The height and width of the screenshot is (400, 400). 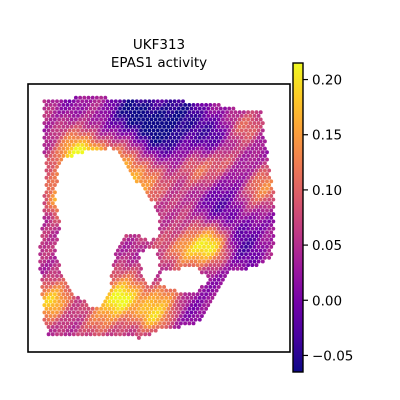 What do you see at coordinates (327, 81) in the screenshot?
I see `colorbar-tick-label: 0.20` at bounding box center [327, 81].